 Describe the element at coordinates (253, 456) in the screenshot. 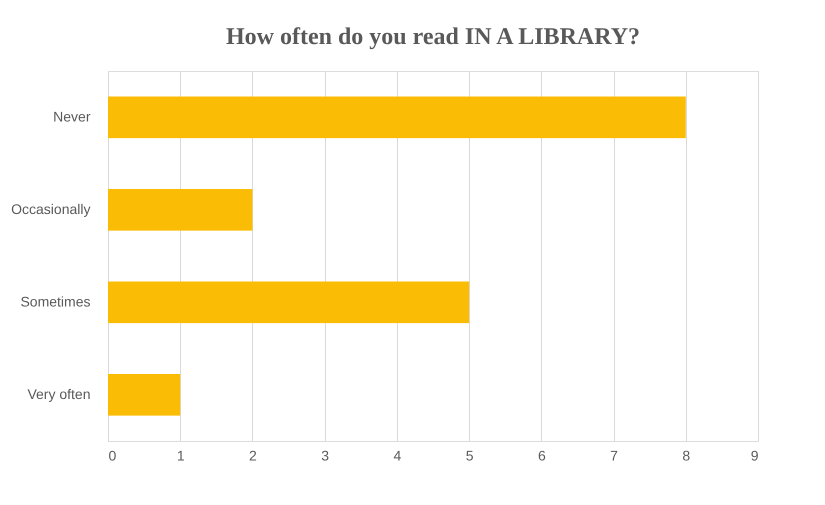

I see `x-tick-label: 2` at that location.